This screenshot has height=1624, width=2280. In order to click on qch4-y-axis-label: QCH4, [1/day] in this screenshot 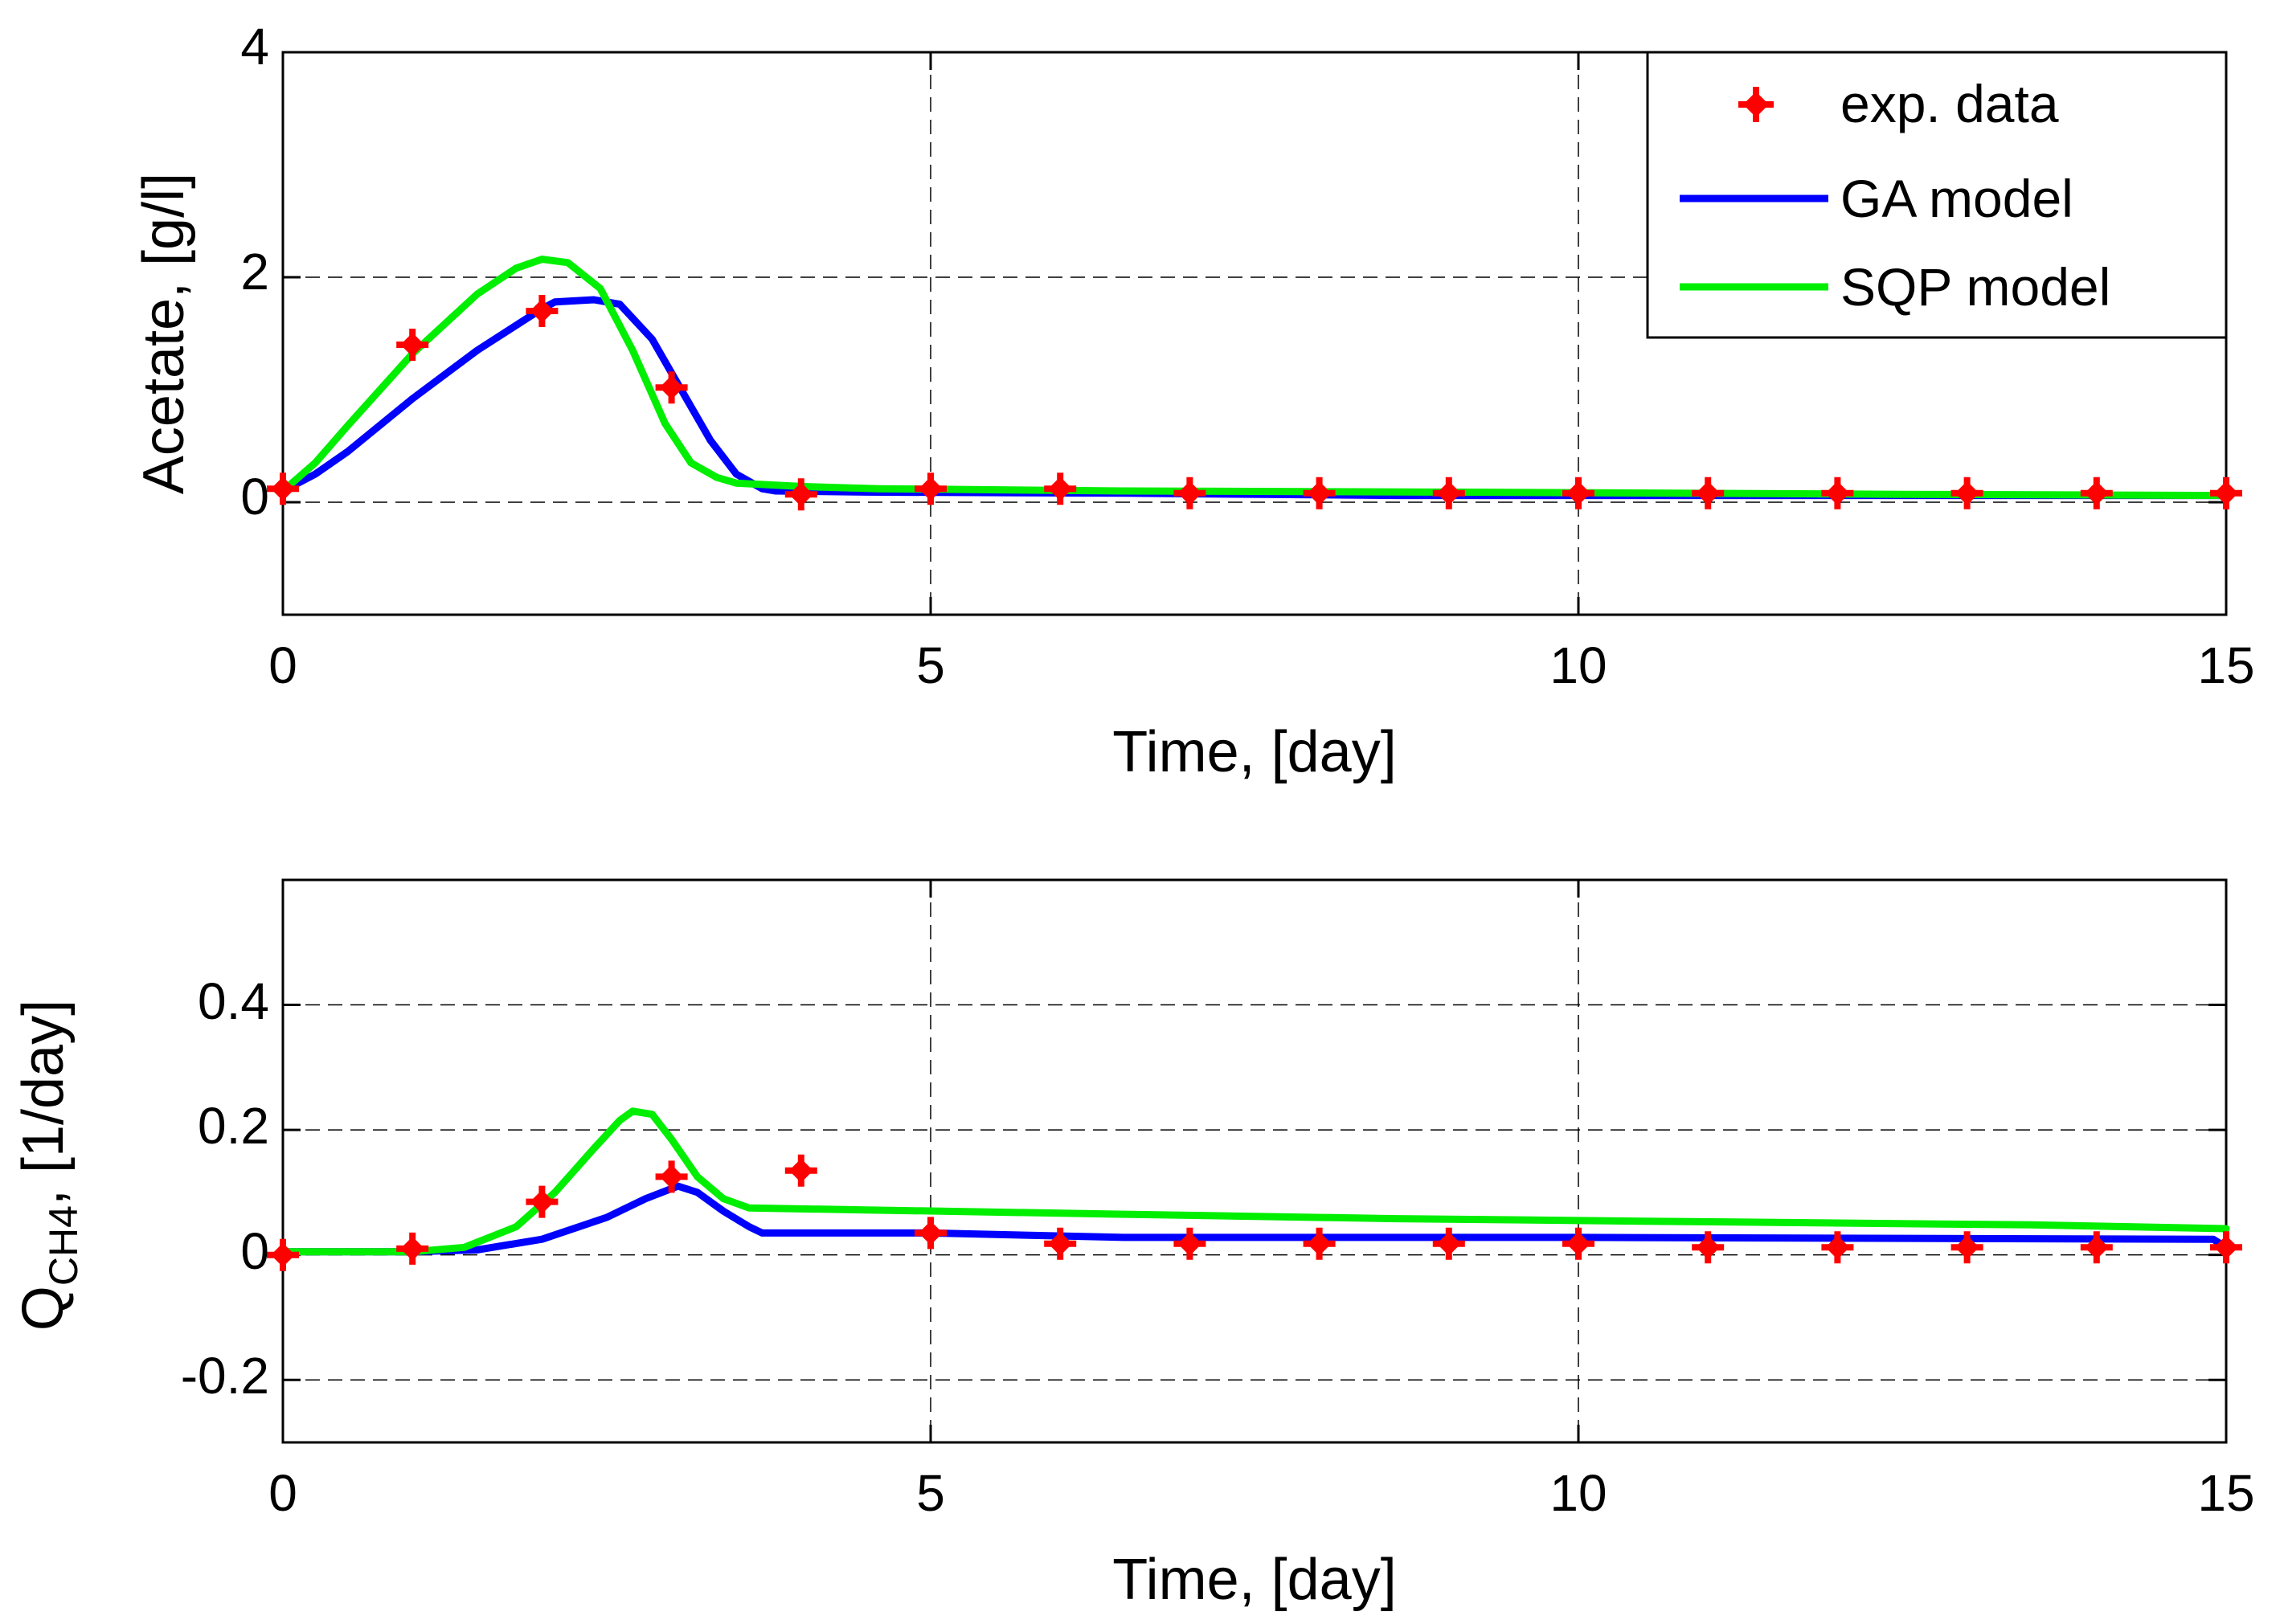, I will do `click(48, 1165)`.